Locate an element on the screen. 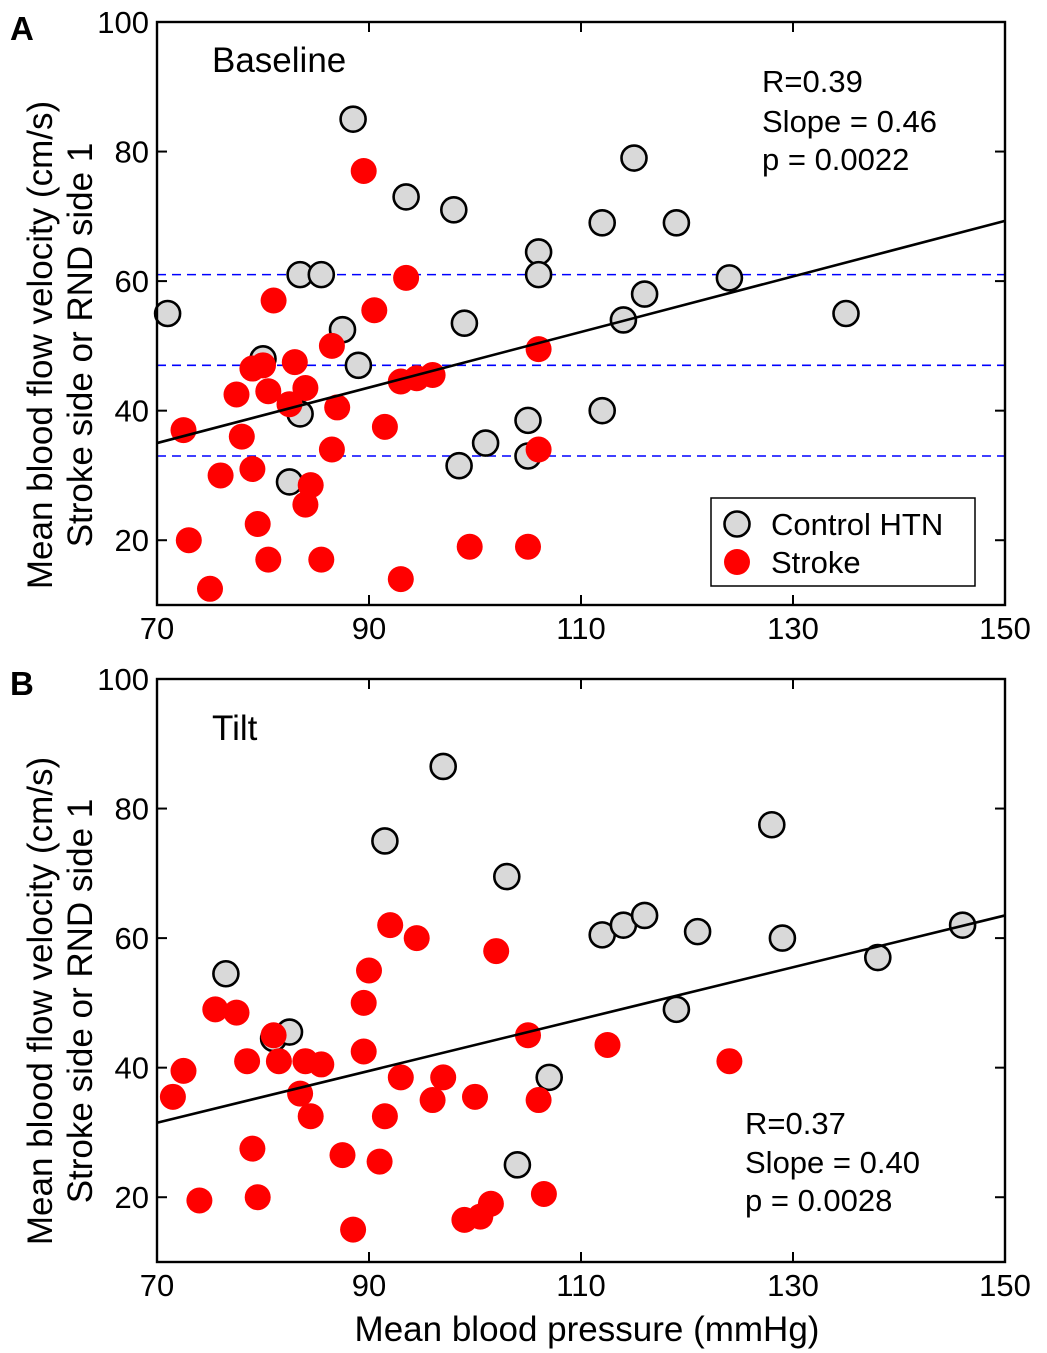 This screenshot has height=1353, width=1047. legend-box is located at coordinates (843, 542).